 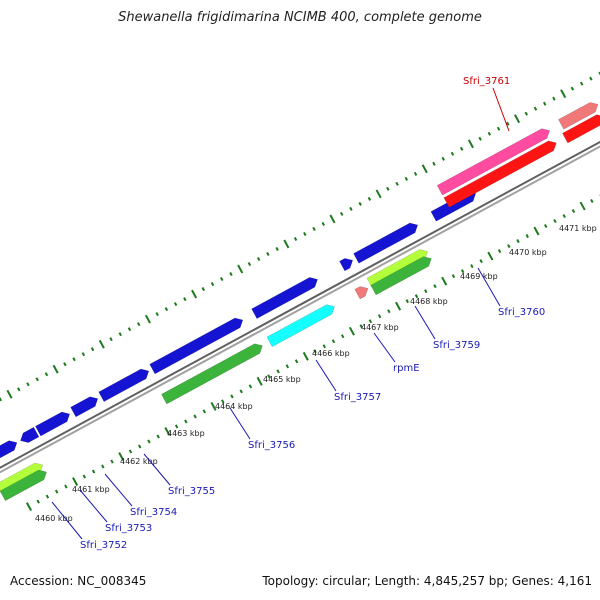 What do you see at coordinates (128, 528) in the screenshot?
I see `gene-label: Sfri_3753` at bounding box center [128, 528].